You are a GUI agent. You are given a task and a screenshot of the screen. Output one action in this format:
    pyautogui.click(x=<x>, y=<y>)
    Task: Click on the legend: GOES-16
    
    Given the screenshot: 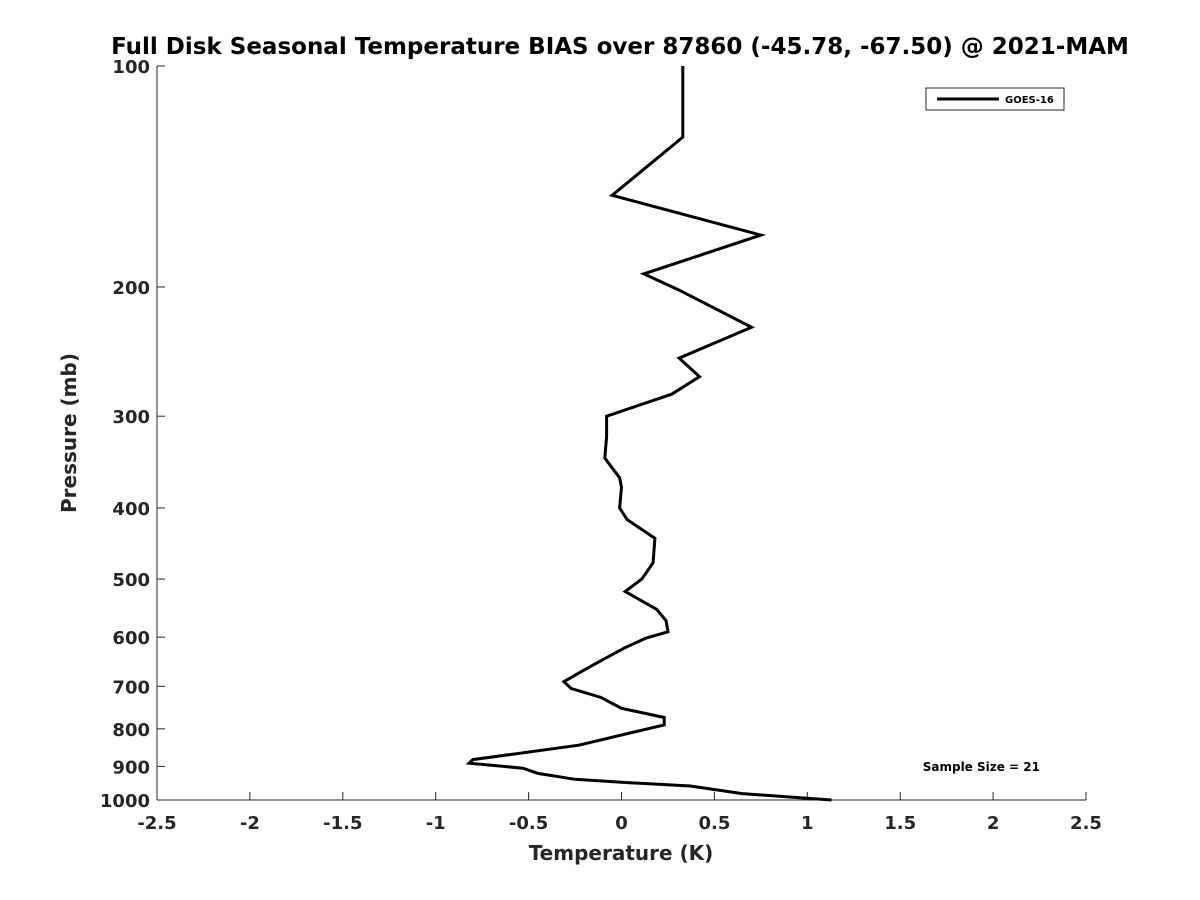 What is the action you would take?
    pyautogui.click(x=995, y=99)
    